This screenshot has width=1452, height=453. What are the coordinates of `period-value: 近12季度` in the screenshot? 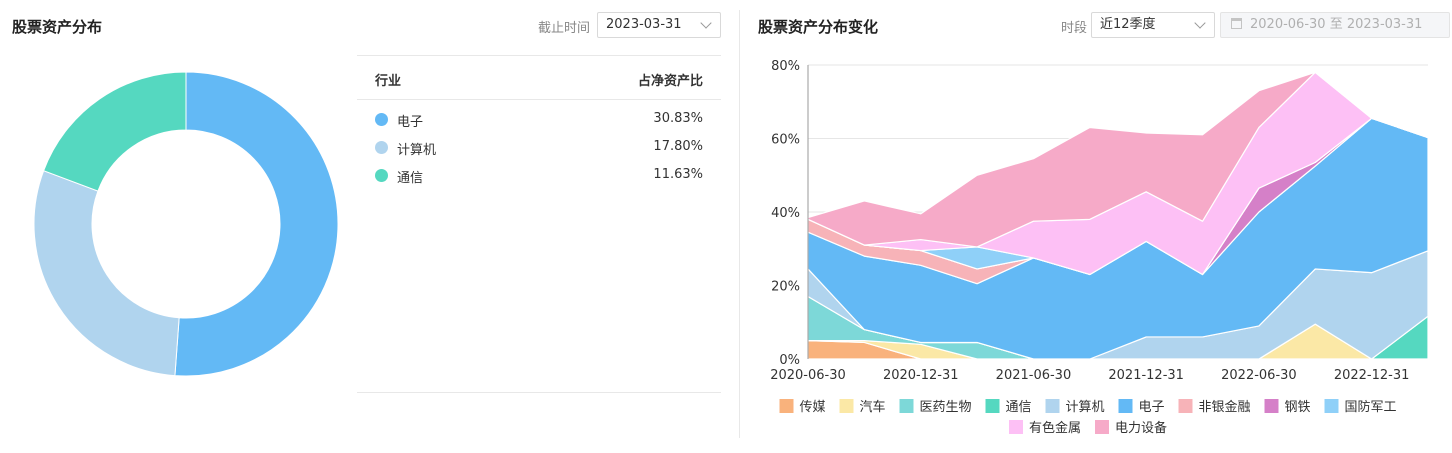 It's located at (1128, 24).